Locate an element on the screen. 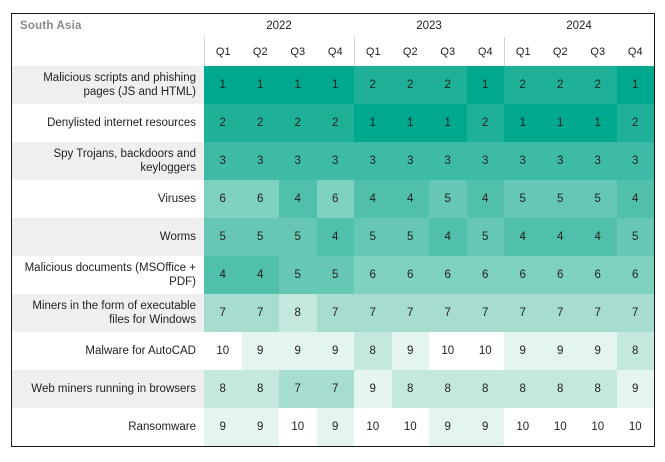 The height and width of the screenshot is (462, 665). year-header: 2023 is located at coordinates (429, 25).